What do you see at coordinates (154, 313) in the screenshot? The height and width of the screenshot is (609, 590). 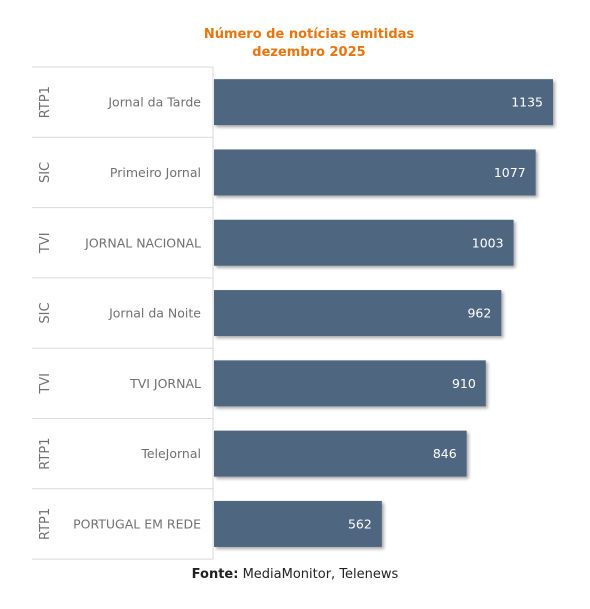 I see `category-label: Jornal da Noite` at bounding box center [154, 313].